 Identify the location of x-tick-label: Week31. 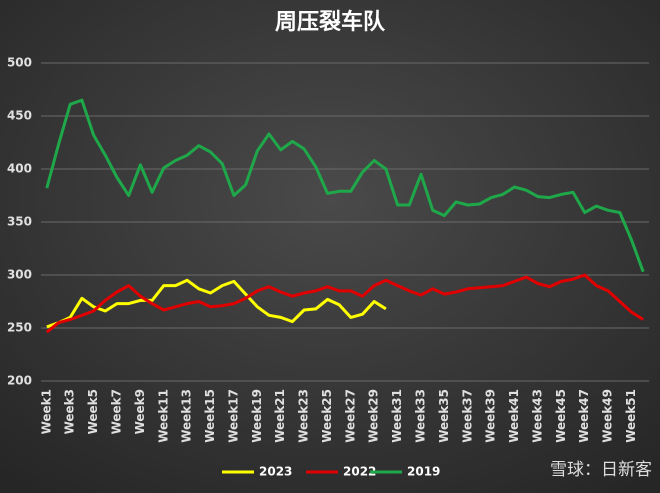
(397, 416).